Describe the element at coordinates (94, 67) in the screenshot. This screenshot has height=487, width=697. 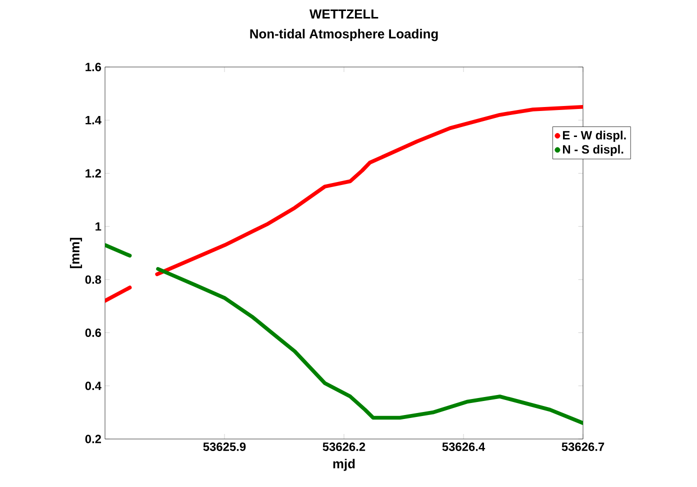
I see `y-tick-label: 1.6` at that location.